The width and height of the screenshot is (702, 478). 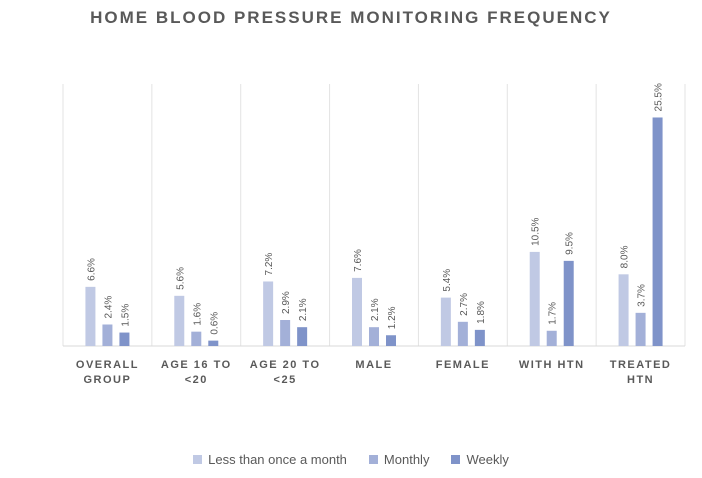 What do you see at coordinates (351, 459) in the screenshot?
I see `chart-legend: Less than once a month Monthly Weekly` at bounding box center [351, 459].